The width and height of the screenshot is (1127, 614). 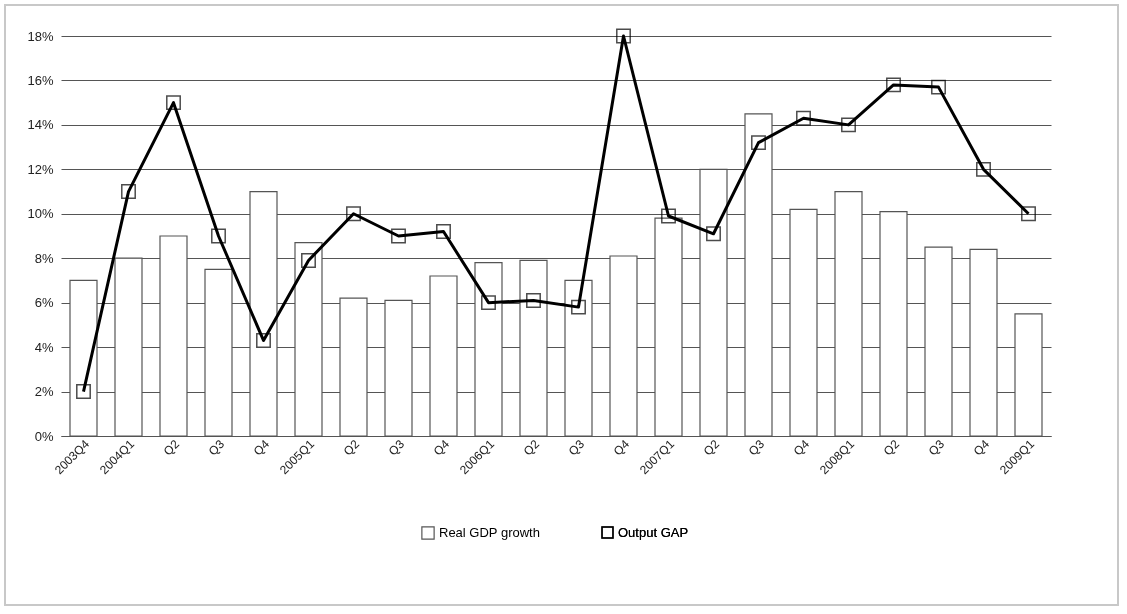 What do you see at coordinates (40, 125) in the screenshot?
I see `y-tick-label: 14%` at bounding box center [40, 125].